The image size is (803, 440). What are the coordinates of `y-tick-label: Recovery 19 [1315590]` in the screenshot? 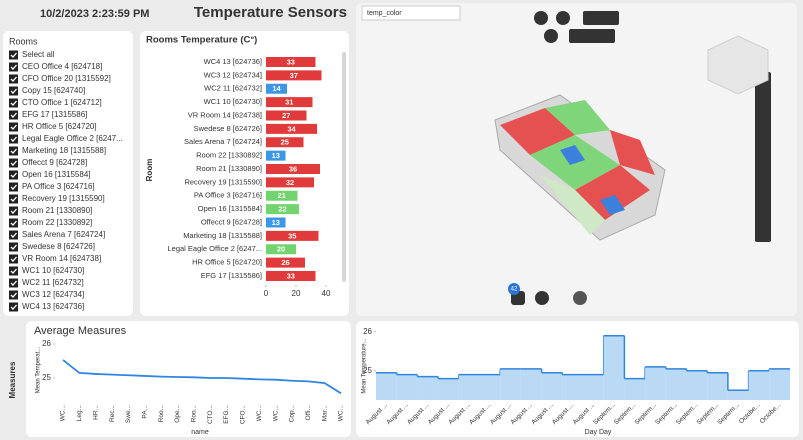 It's located at (223, 181).